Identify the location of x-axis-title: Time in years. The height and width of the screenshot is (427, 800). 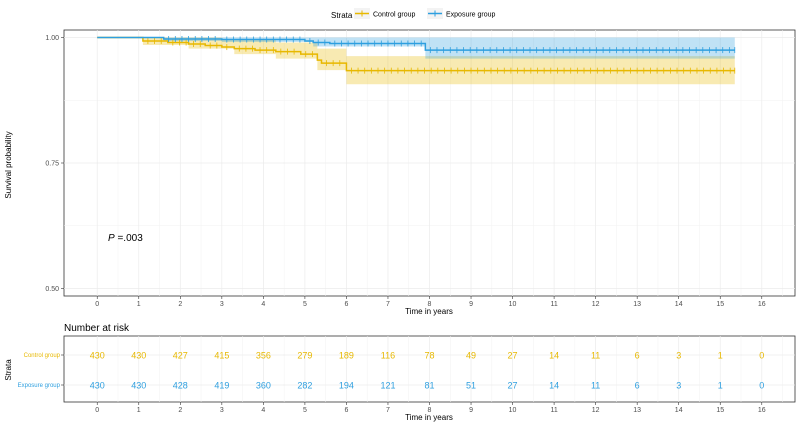
(429, 311).